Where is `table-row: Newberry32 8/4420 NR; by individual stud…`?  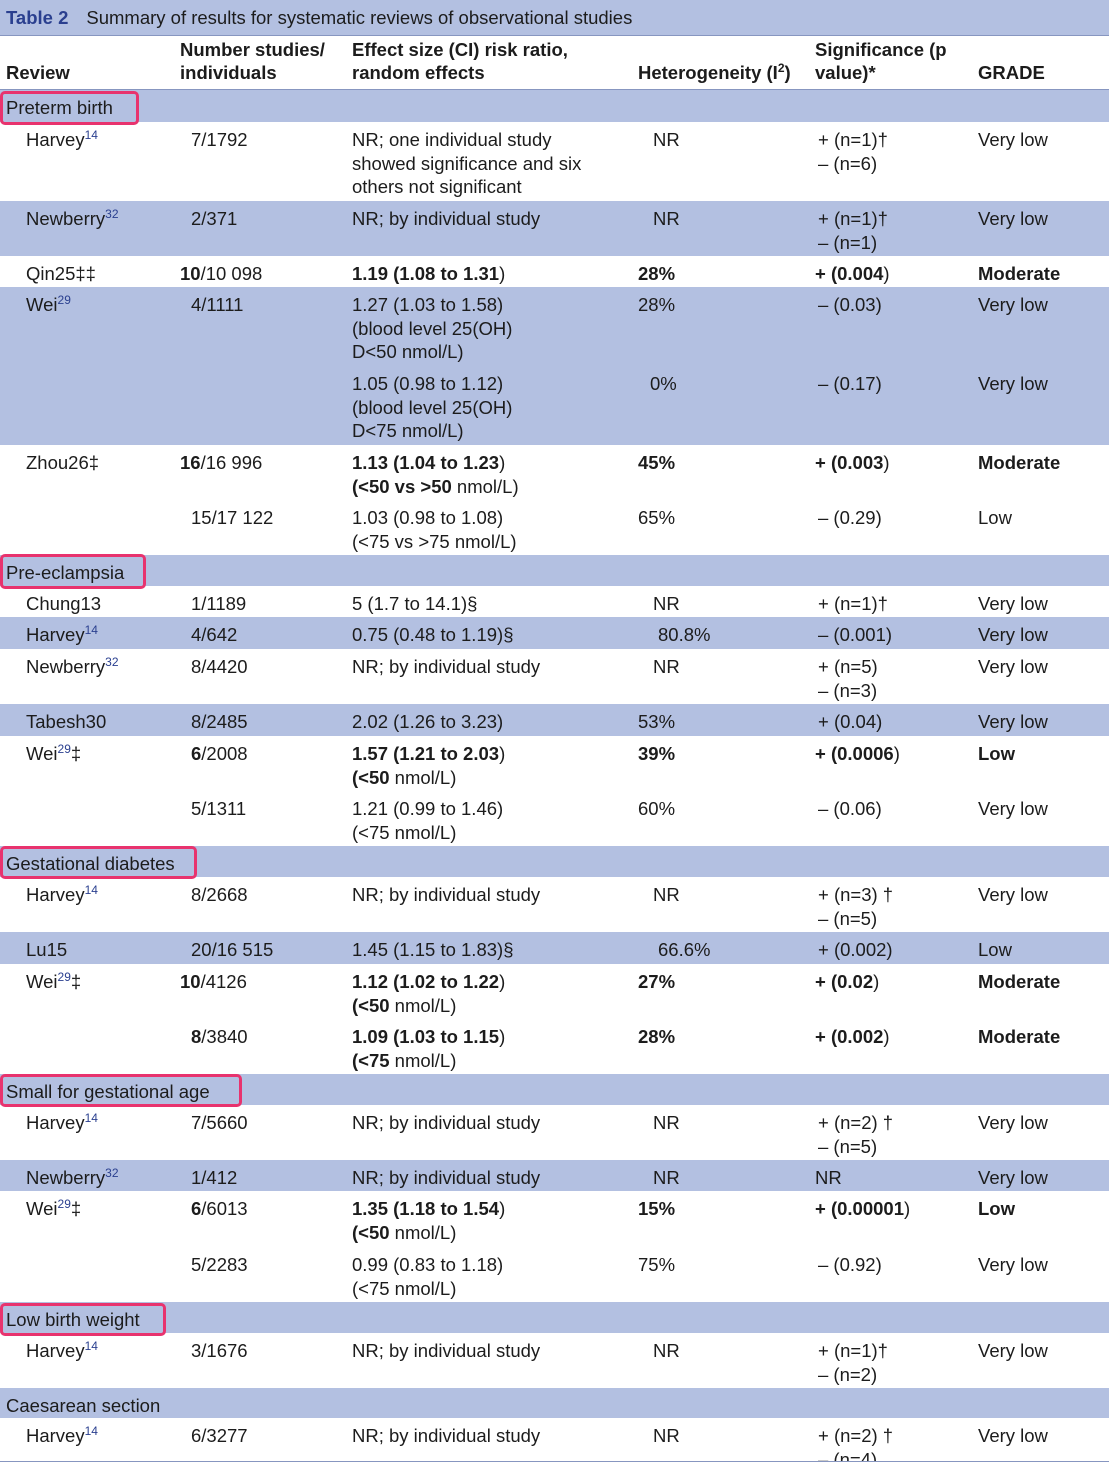 table-row: Newberry32 8/4420 NR; by individual stud… is located at coordinates (537, 678).